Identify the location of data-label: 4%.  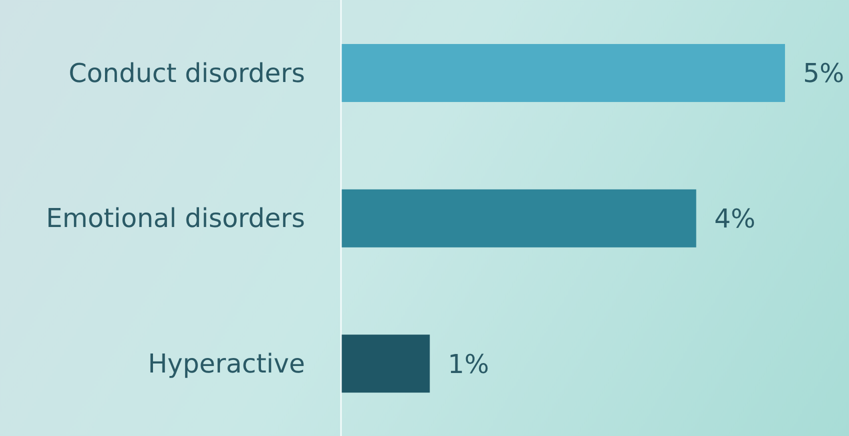
(735, 219).